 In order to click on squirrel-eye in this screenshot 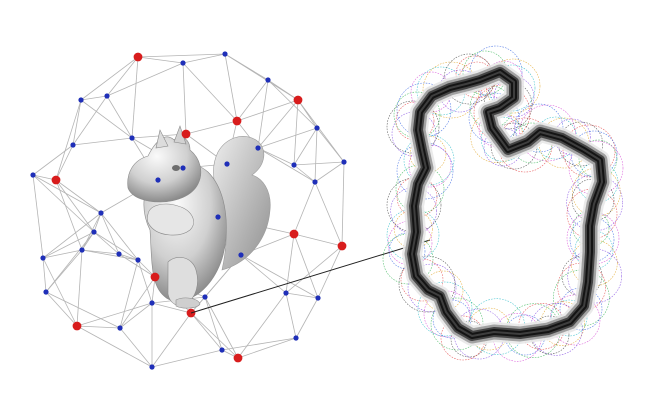, I will do `click(176, 168)`.